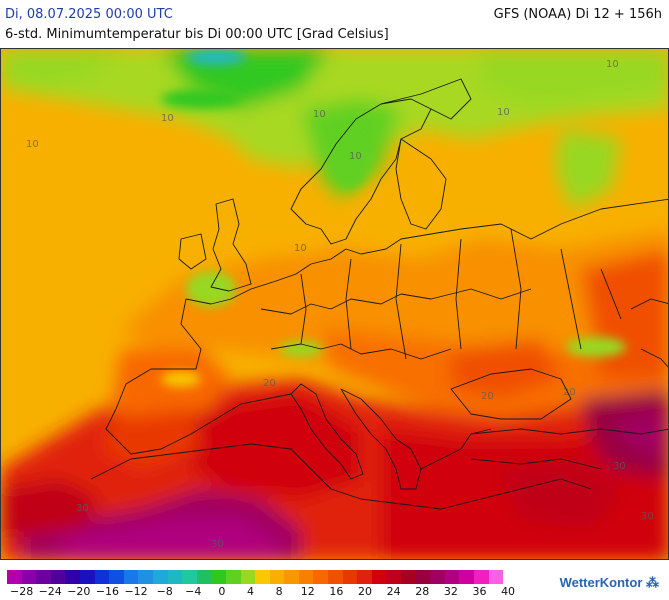 This screenshot has width=669, height=600. What do you see at coordinates (107, 591) in the screenshot?
I see `color-scale-tick-label: −16` at bounding box center [107, 591].